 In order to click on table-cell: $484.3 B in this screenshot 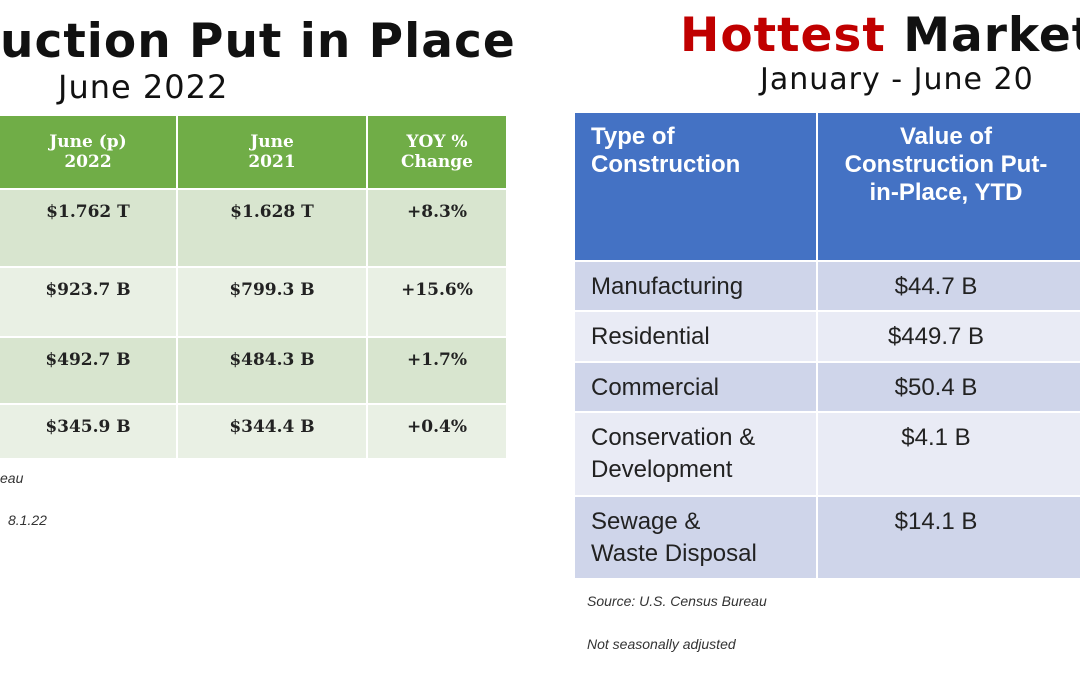, I will do `click(273, 371)`.